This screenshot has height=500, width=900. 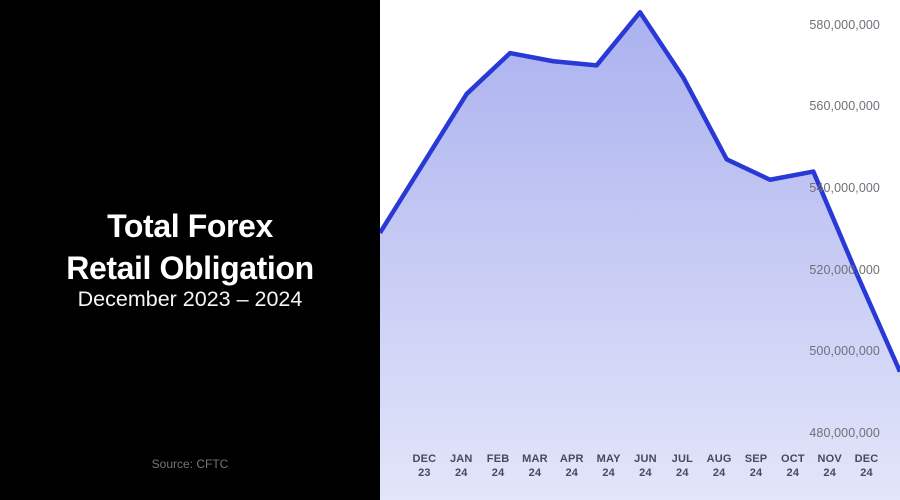 What do you see at coordinates (190, 299) in the screenshot?
I see `chart-subtitle: December 2023 – 2024` at bounding box center [190, 299].